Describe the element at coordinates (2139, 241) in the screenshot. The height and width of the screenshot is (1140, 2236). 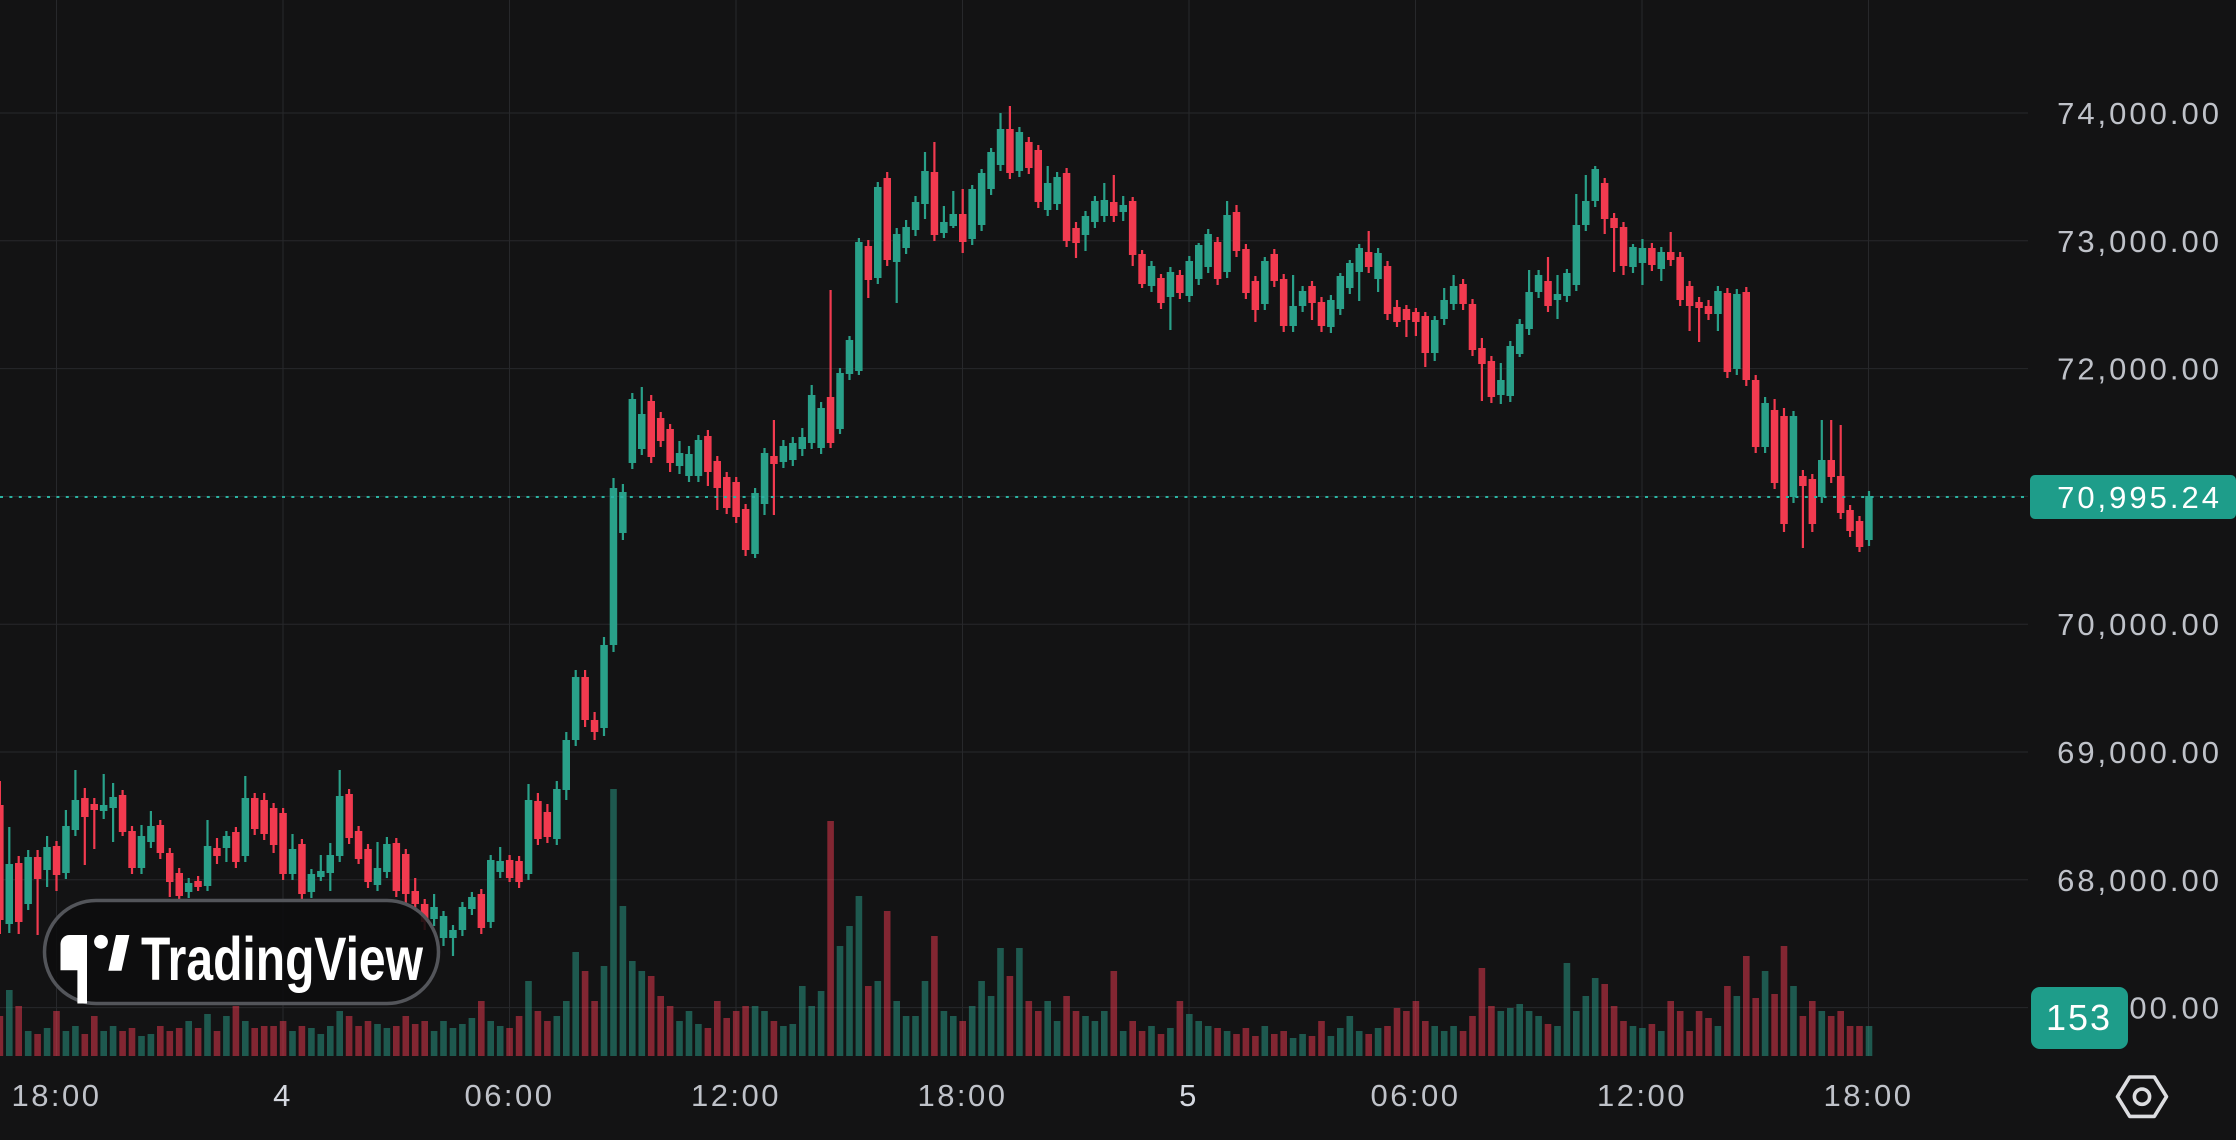
I see `svg-text: 73,000.00` at that location.